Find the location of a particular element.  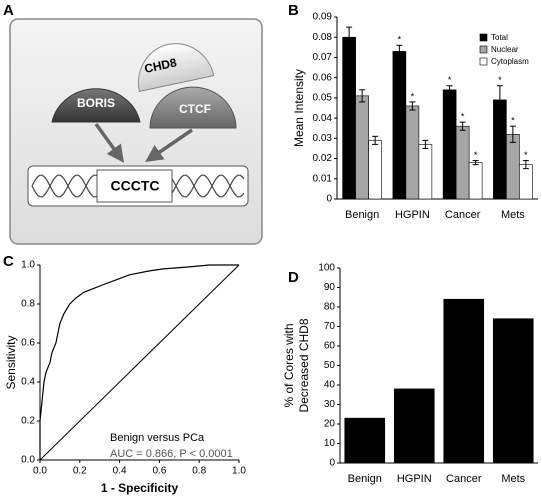

protein-label: CHD8 is located at coordinates (160, 65).